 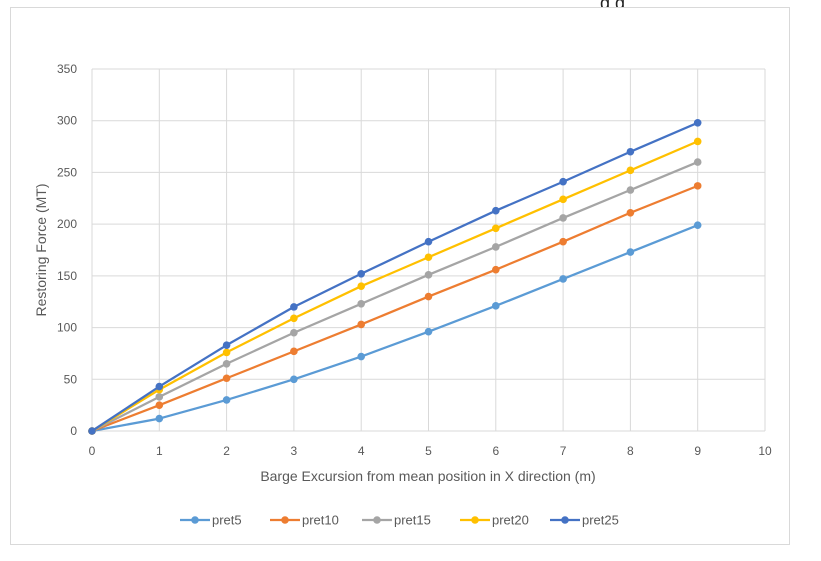 I want to click on legend-item-pret20: pret20, so click(x=494, y=520).